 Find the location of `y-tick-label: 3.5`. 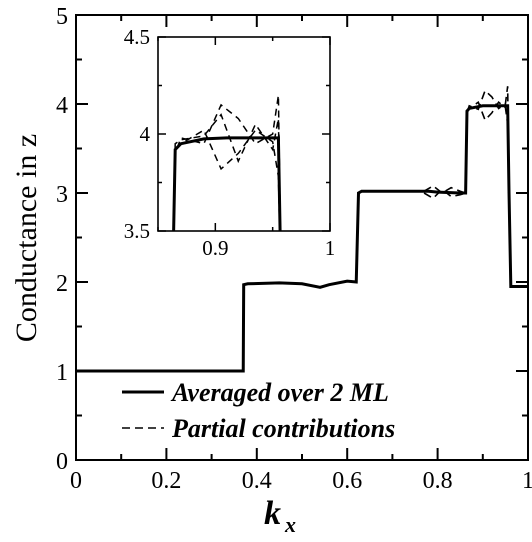

y-tick-label: 3.5 is located at coordinates (137, 231).